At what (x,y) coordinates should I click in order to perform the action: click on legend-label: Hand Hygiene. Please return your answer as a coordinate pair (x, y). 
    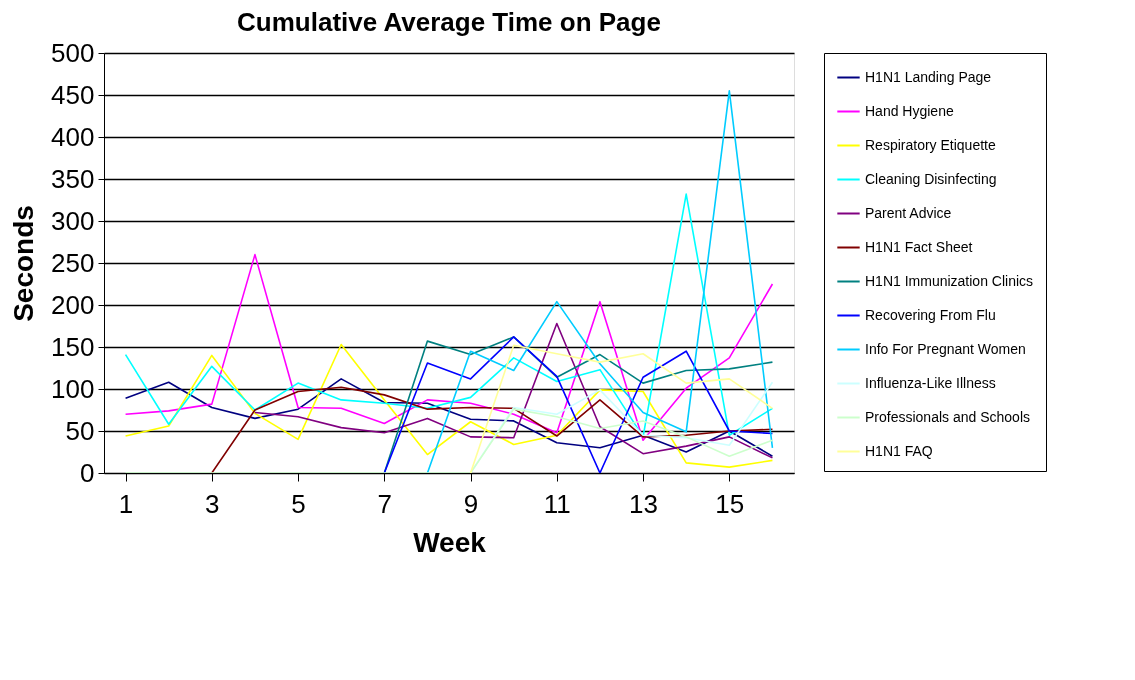
    Looking at the image, I should click on (909, 110).